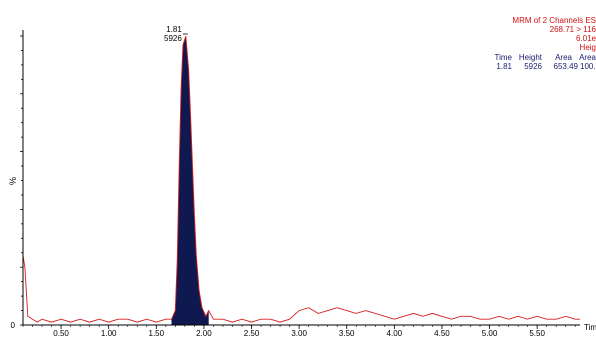 The image size is (596, 337). I want to click on peak-height-label: 5926, so click(173, 38).